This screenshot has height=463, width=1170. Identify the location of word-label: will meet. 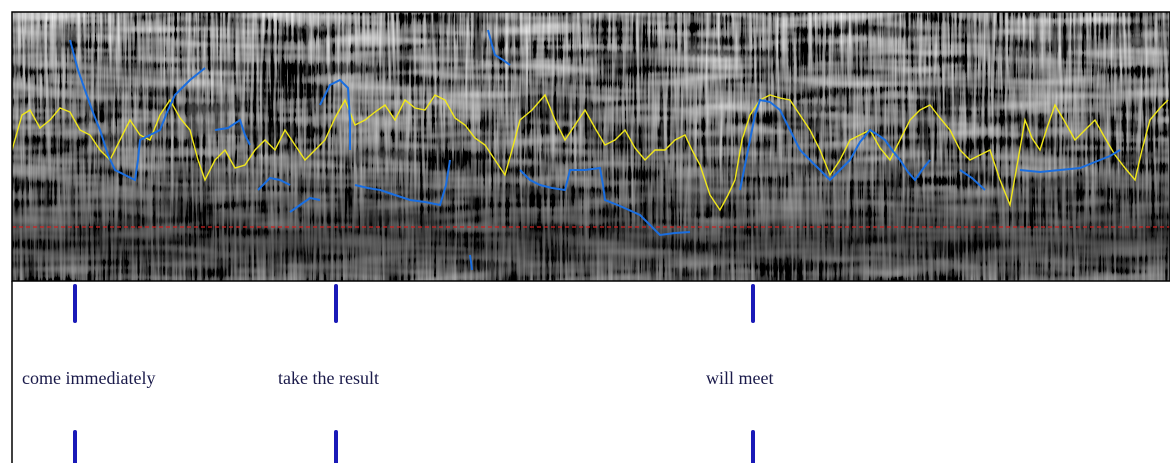
(739, 378).